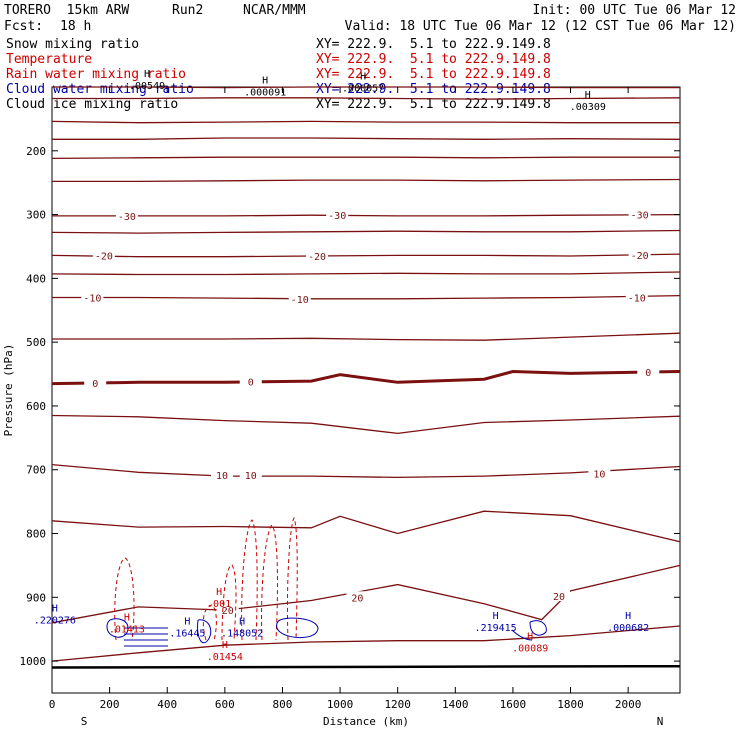  What do you see at coordinates (8, 390) in the screenshot?
I see `y-axis-label: Pressure (hPa)` at bounding box center [8, 390].